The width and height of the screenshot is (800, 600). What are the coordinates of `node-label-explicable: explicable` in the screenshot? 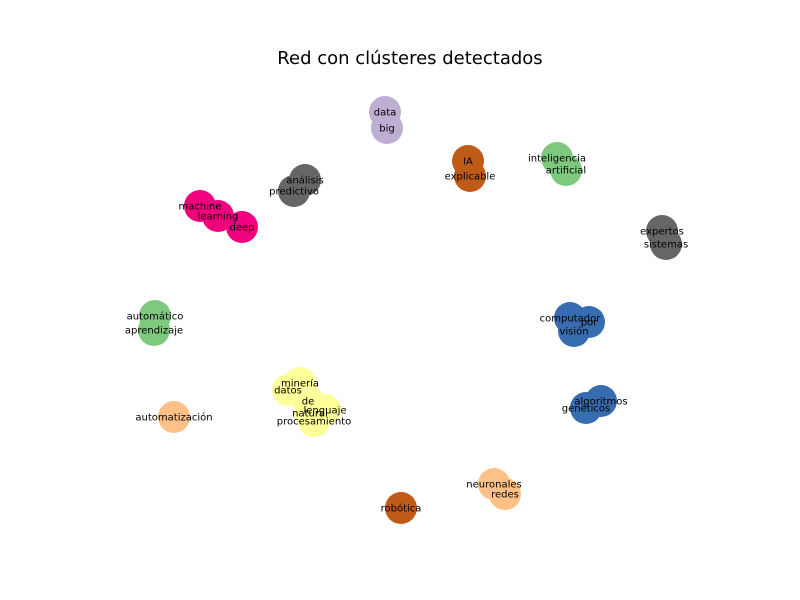 It's located at (470, 177).